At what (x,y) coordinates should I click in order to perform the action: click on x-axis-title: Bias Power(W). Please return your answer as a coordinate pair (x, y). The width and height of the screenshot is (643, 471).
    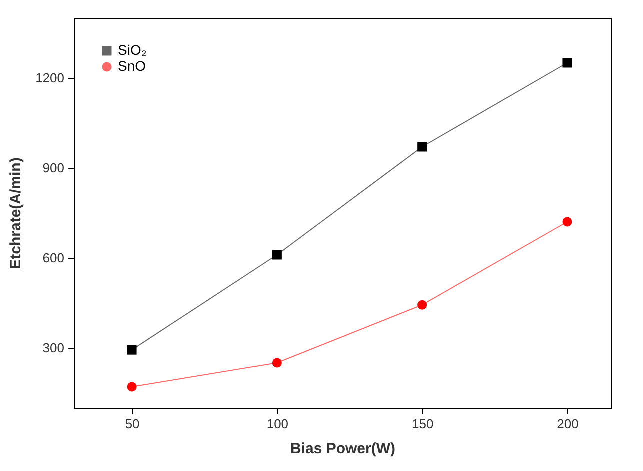
    Looking at the image, I should click on (343, 449).